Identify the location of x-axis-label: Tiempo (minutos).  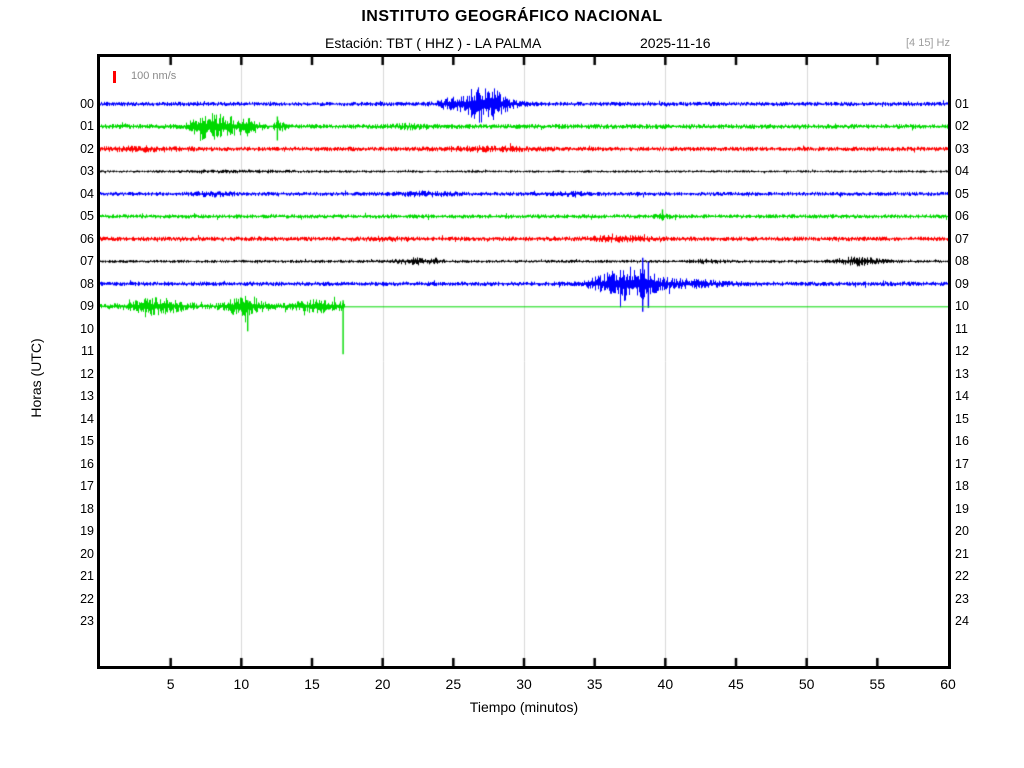
(524, 707).